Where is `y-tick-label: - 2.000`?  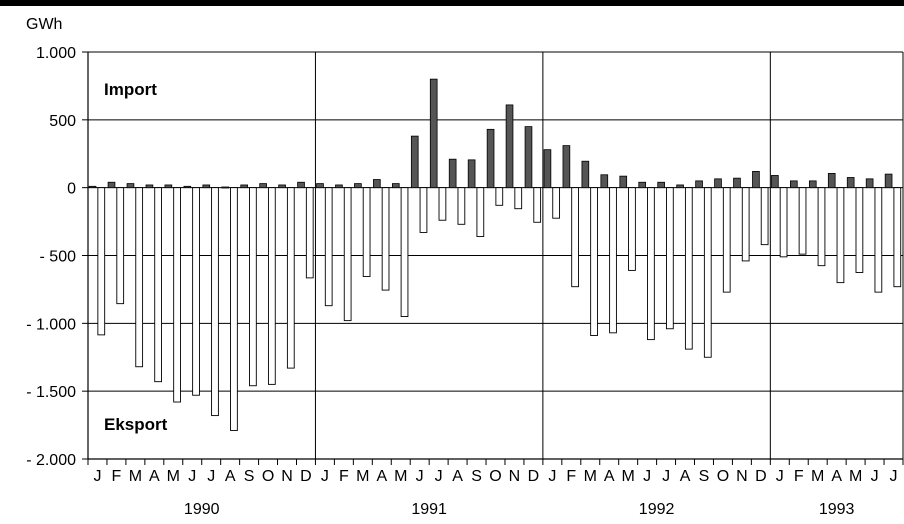
y-tick-label: - 2.000 is located at coordinates (51, 460).